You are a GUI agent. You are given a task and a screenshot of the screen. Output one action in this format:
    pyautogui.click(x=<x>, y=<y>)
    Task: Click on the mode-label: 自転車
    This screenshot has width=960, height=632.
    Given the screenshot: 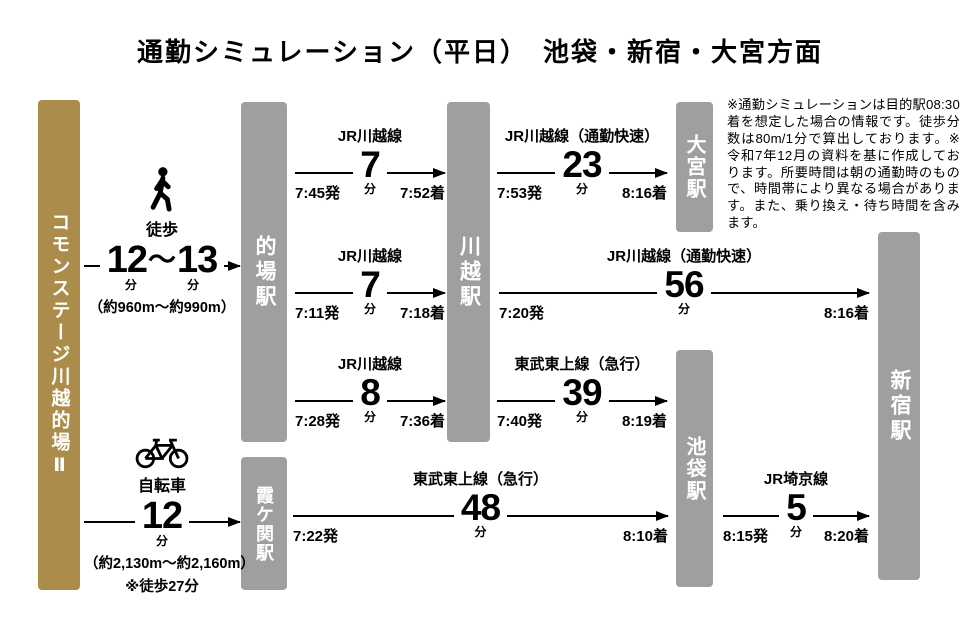 What is the action you would take?
    pyautogui.click(x=161, y=486)
    